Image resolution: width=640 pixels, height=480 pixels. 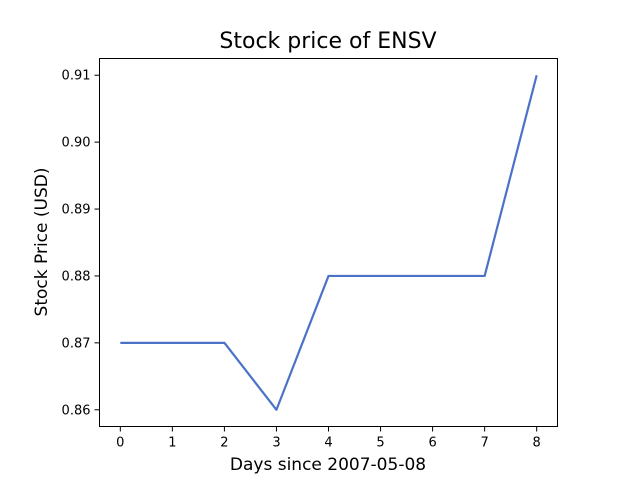 What do you see at coordinates (537, 443) in the screenshot?
I see `x-tick-label: 8` at bounding box center [537, 443].